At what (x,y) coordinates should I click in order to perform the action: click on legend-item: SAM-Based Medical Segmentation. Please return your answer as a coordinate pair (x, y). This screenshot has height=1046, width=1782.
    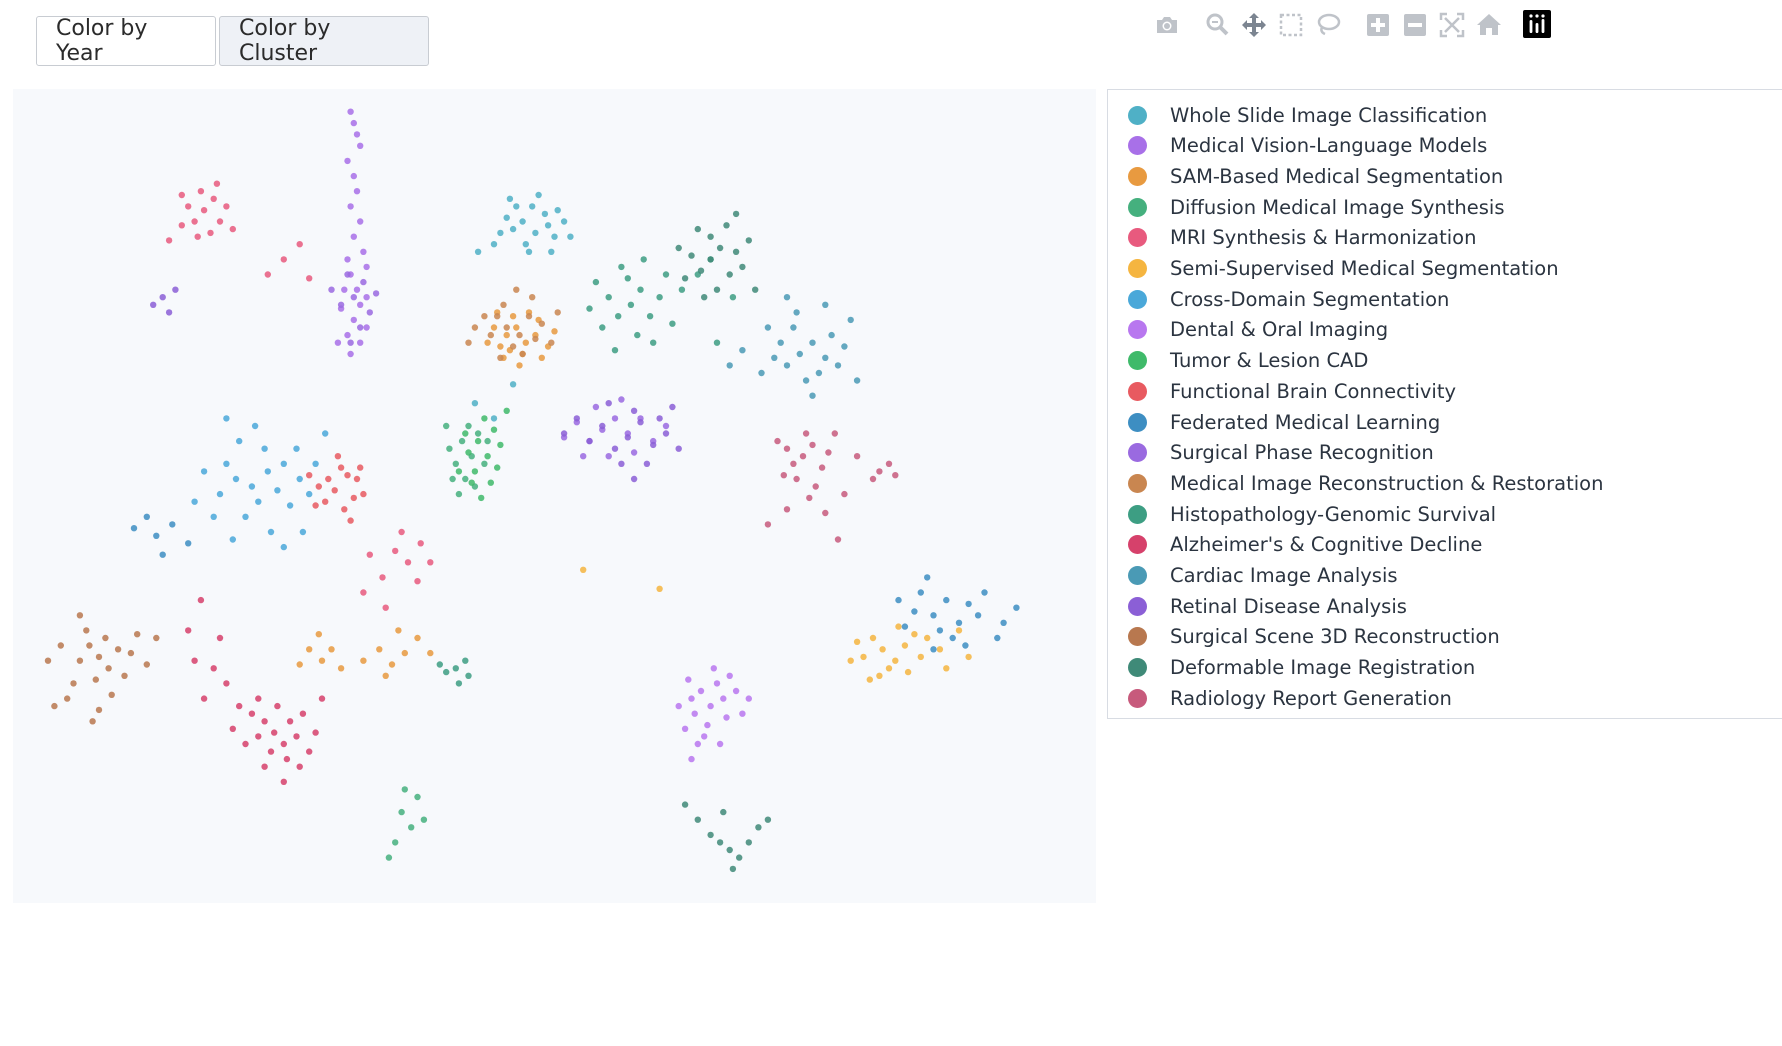
    Looking at the image, I should click on (1315, 176).